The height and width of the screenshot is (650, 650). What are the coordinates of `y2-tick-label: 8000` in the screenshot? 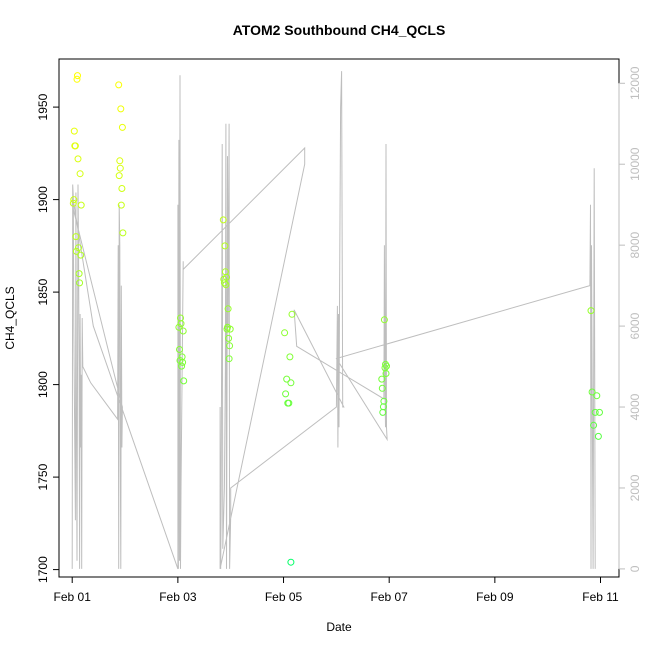 It's located at (635, 244).